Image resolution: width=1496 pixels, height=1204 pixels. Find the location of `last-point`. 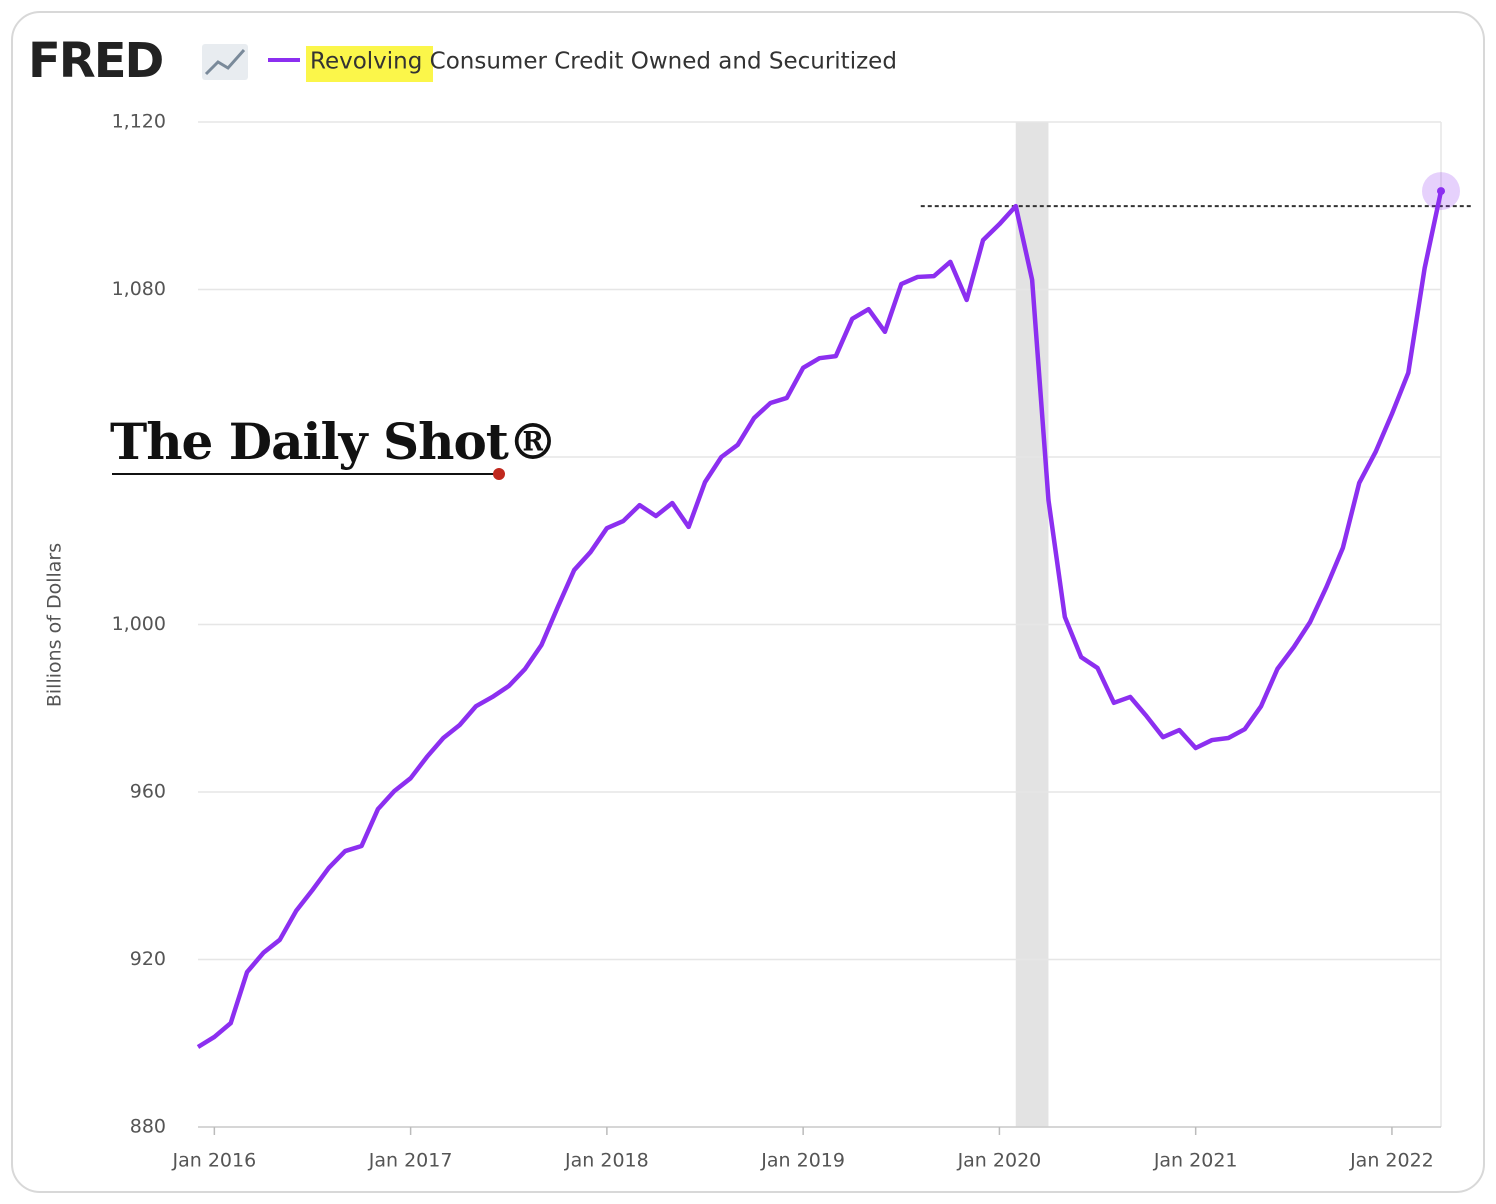

last-point is located at coordinates (1441, 191).